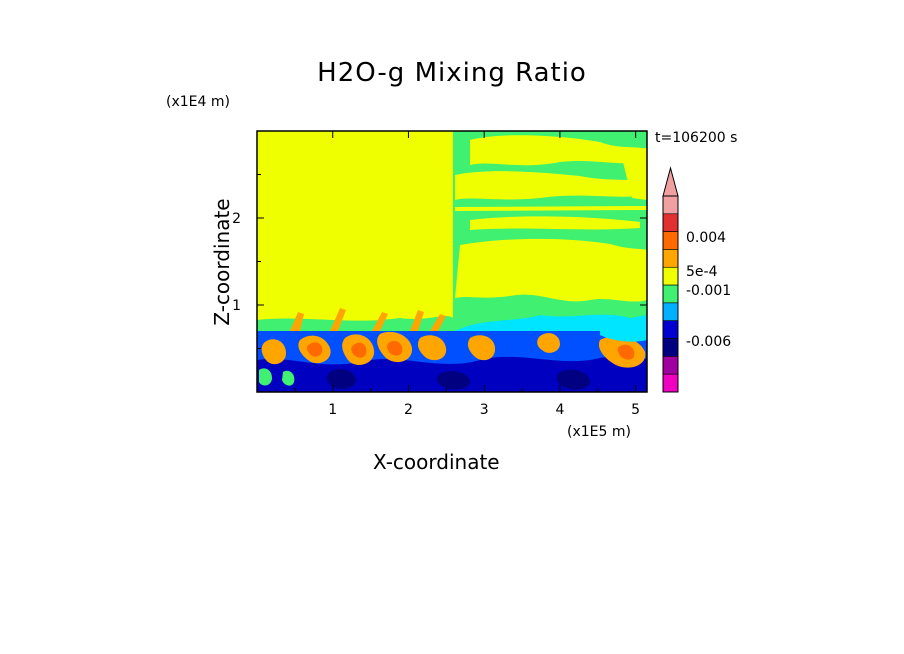 The image size is (904, 654). I want to click on colorbar: 0.004 5e-4 -0.001 -0.006, so click(696, 279).